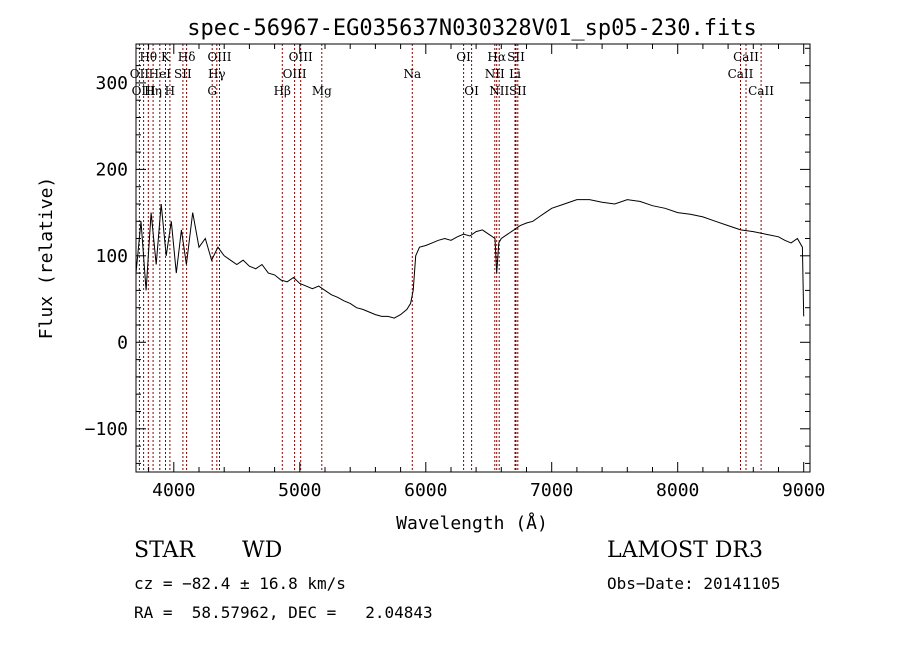 This screenshot has width=900, height=649. What do you see at coordinates (122, 342) in the screenshot?
I see `y-tick-label: 0` at bounding box center [122, 342].